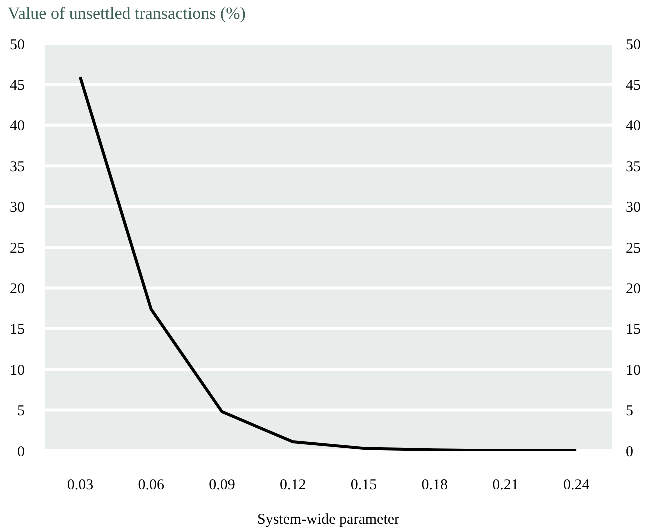 This screenshot has width=648, height=528. Describe the element at coordinates (17, 248) in the screenshot. I see `y-tick-label: 25` at that location.